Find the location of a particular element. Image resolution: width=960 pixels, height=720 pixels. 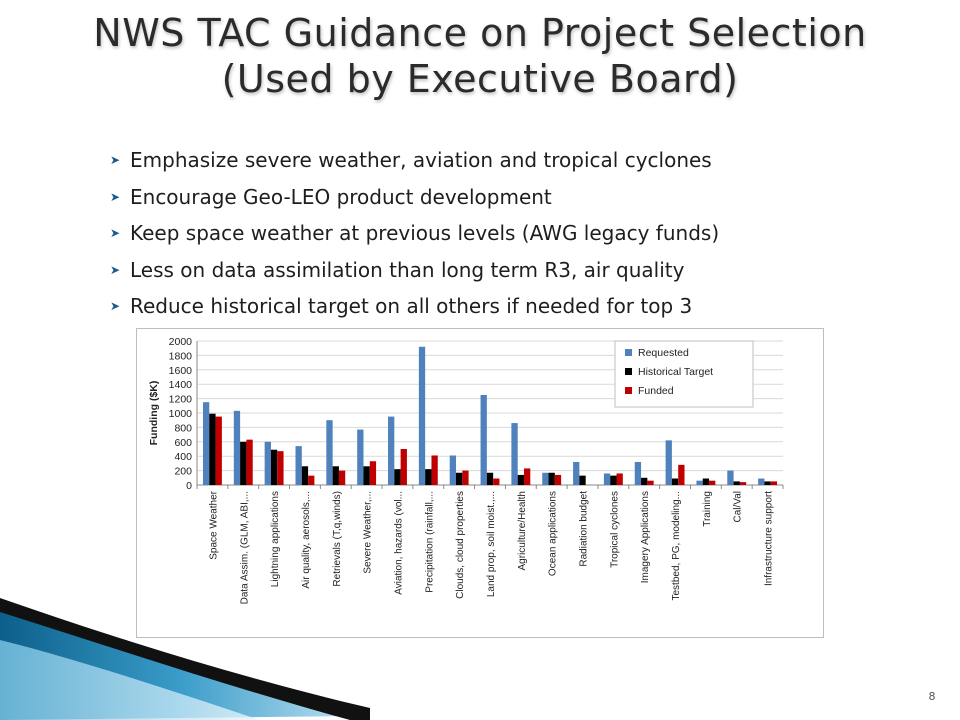

y-tick-label: 800 is located at coordinates (183, 428).